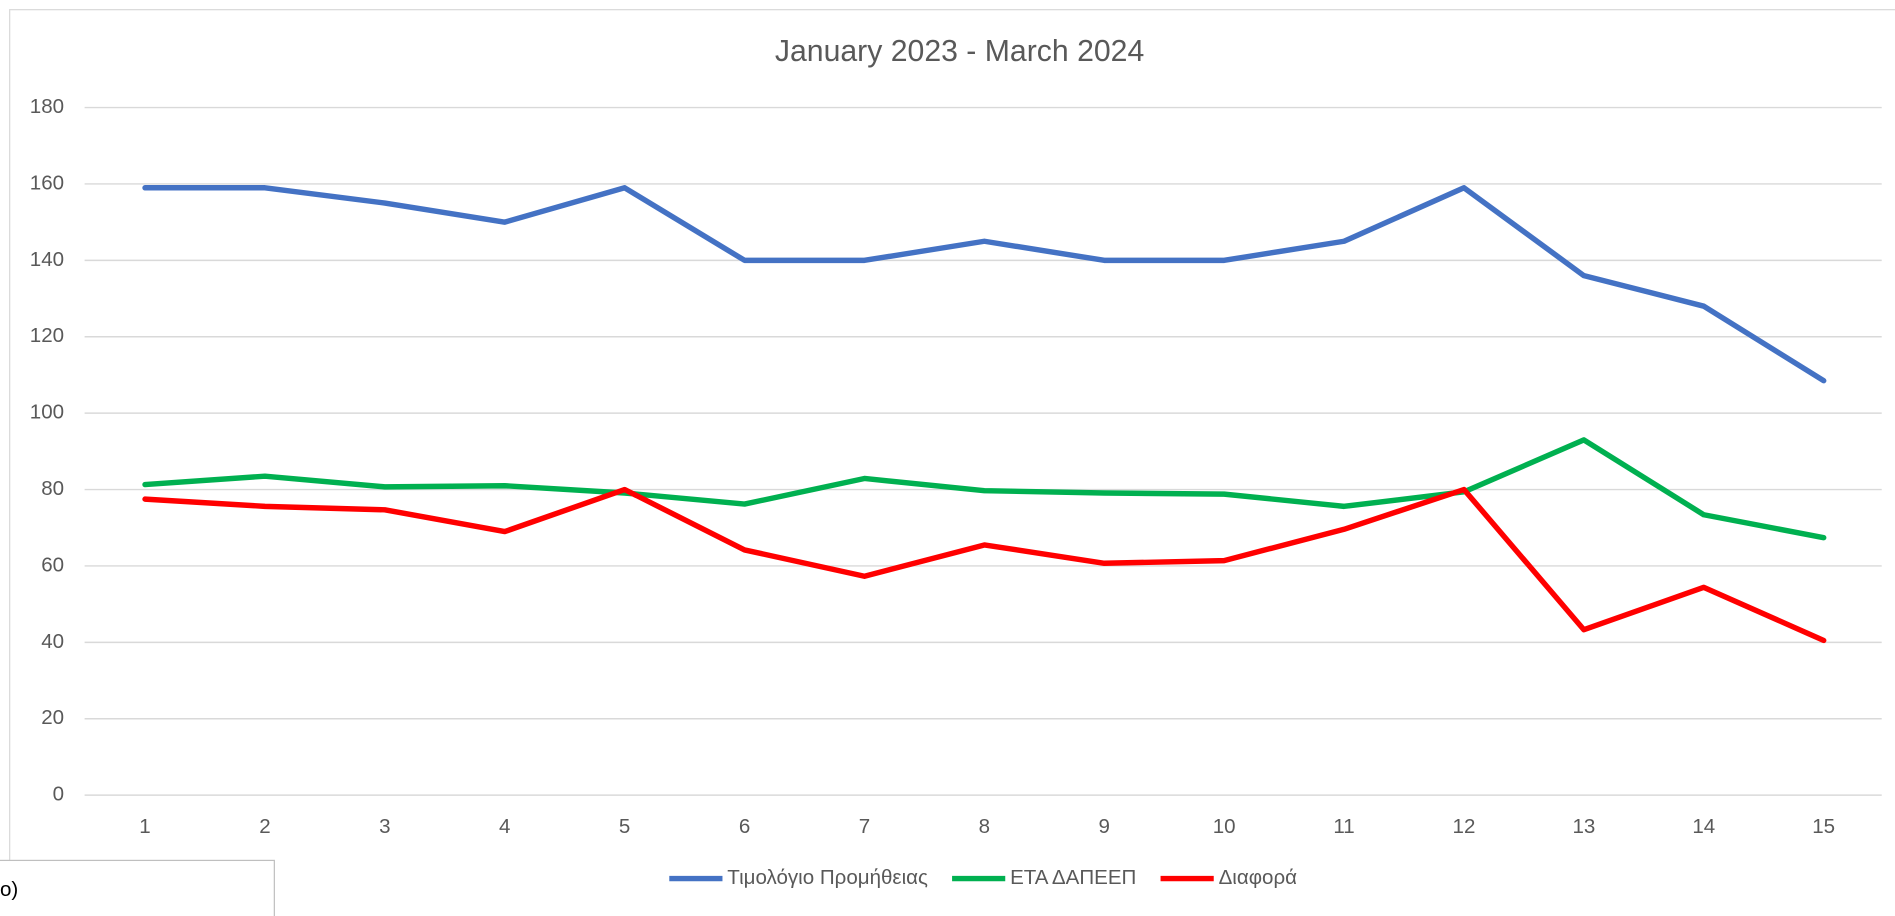 The image size is (1895, 916). Describe the element at coordinates (52, 717) in the screenshot. I see `y-tick-label: 20` at that location.